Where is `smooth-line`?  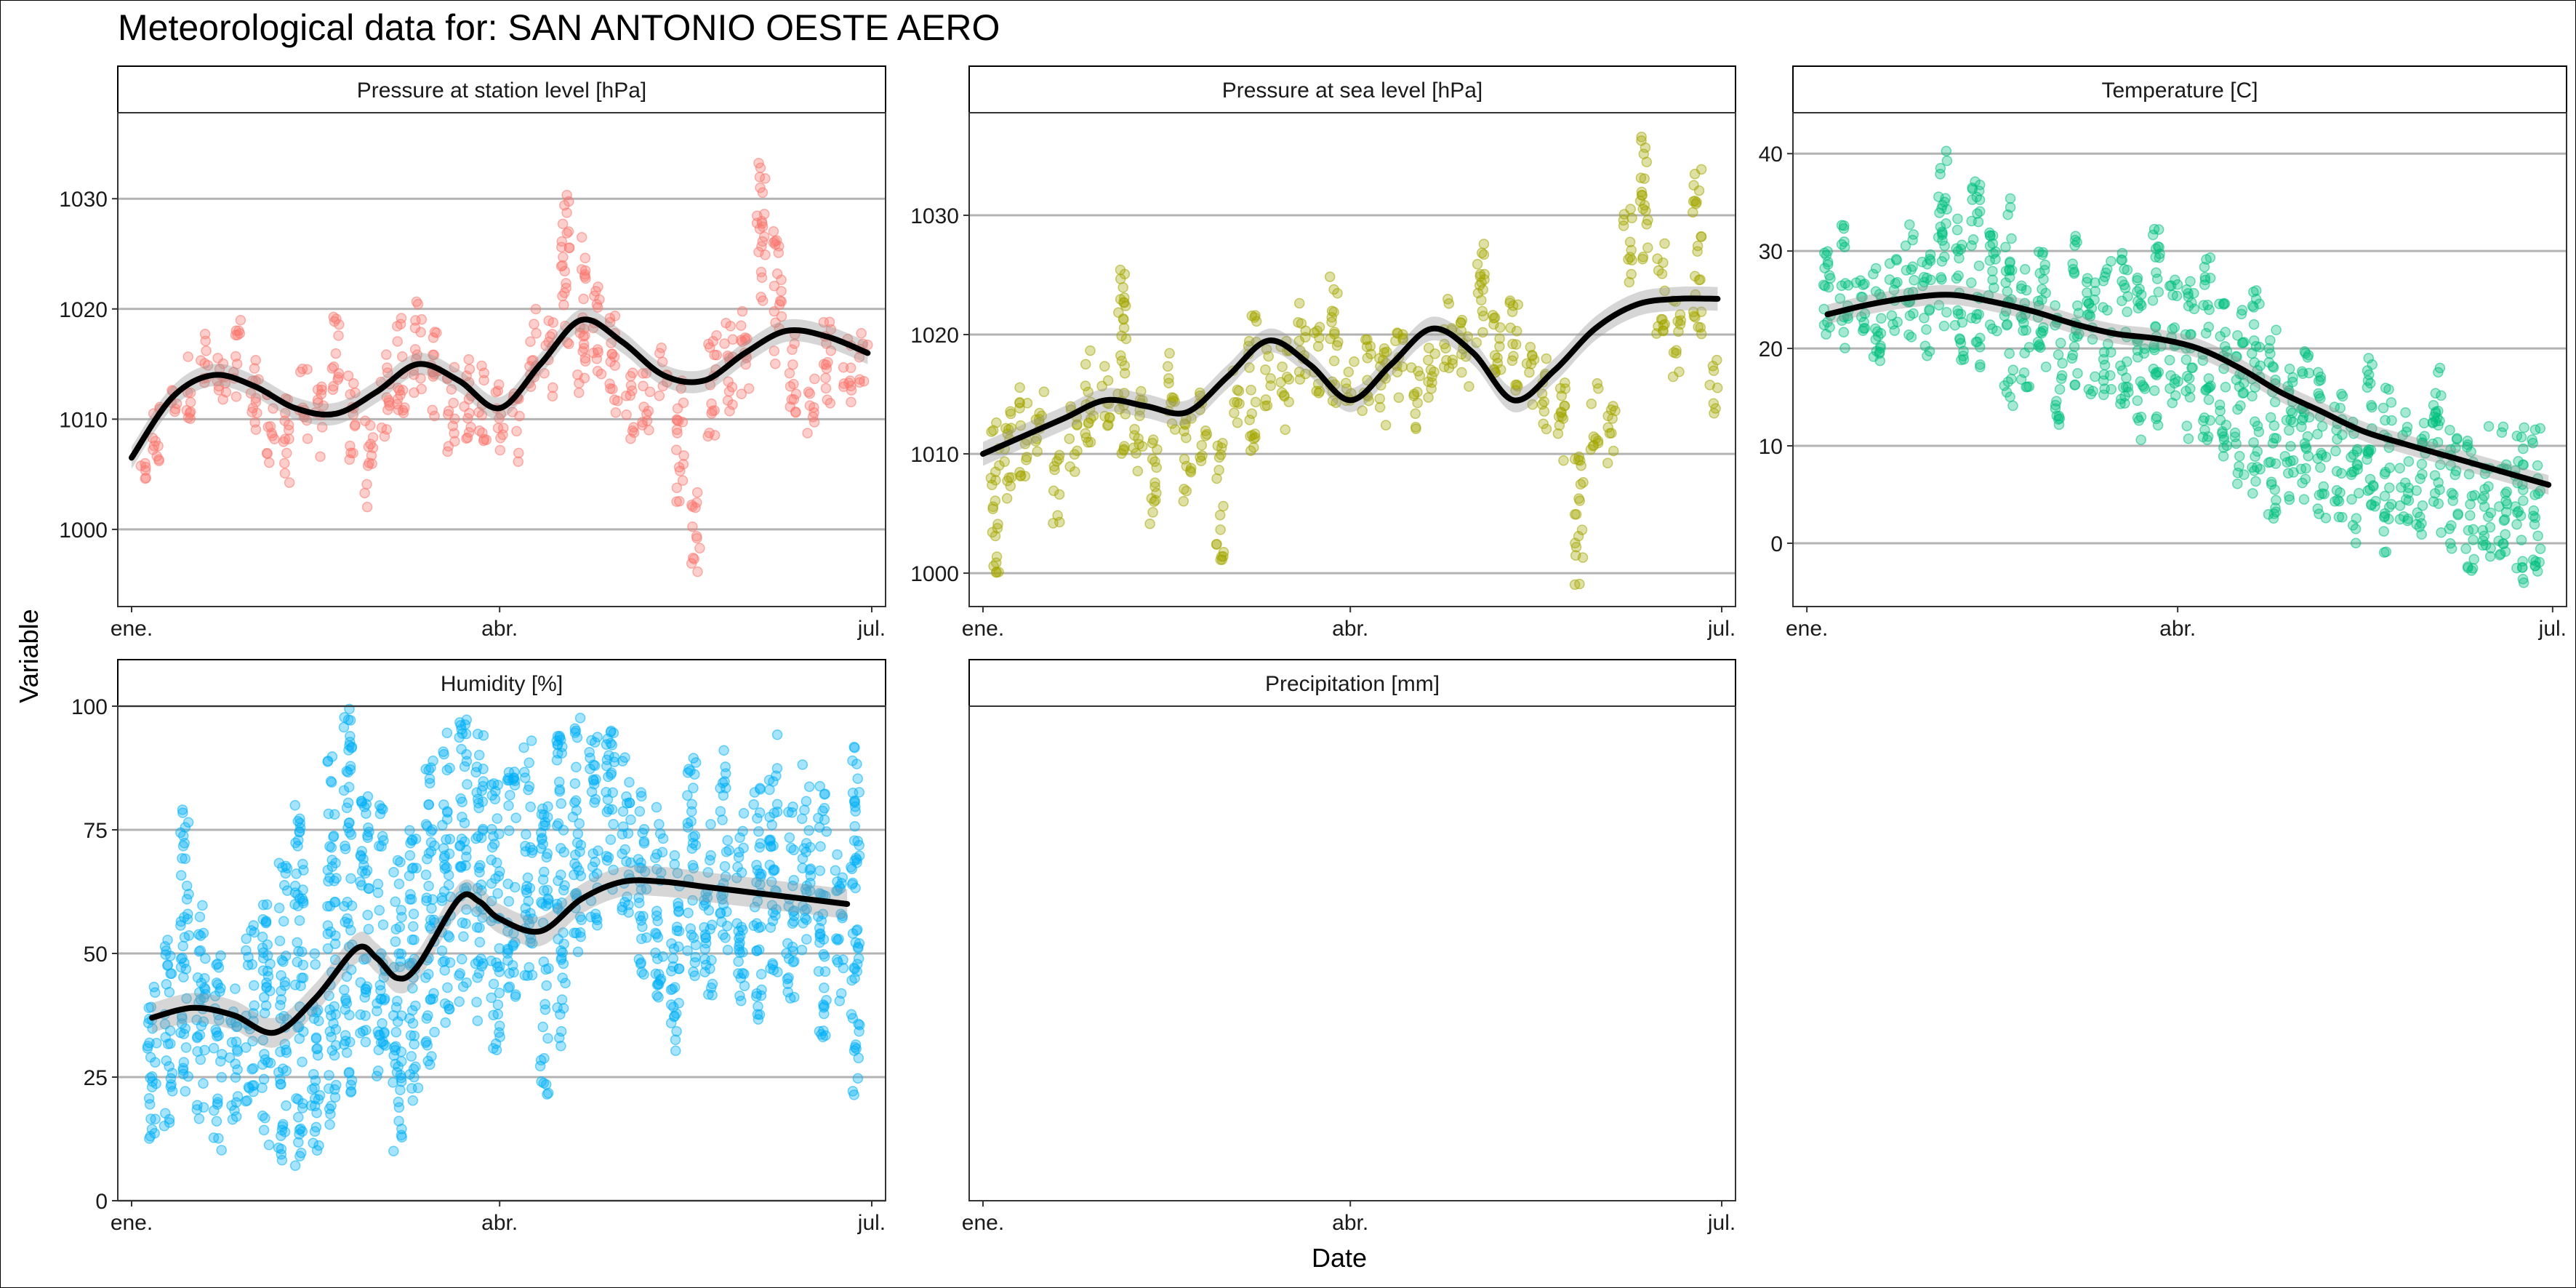 smooth-line is located at coordinates (2188, 390).